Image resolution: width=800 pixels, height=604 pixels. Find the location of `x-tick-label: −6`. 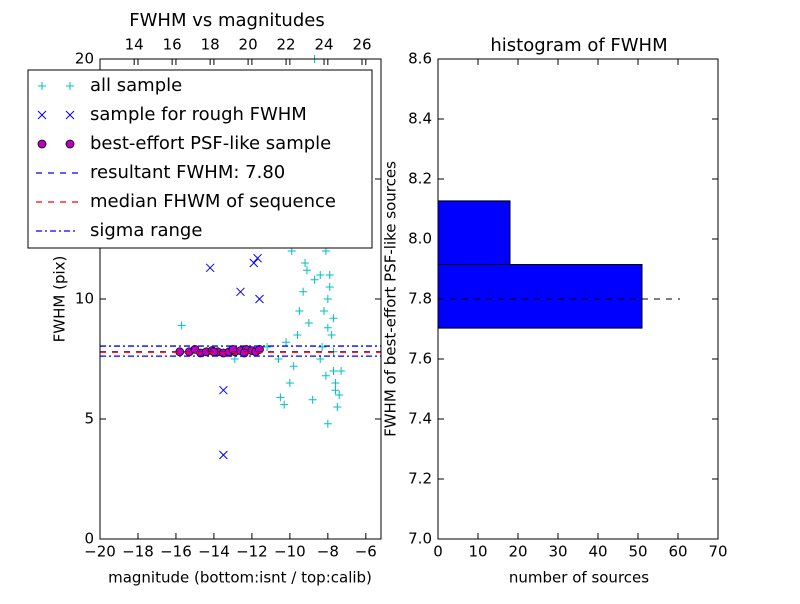

x-tick-label: −6 is located at coordinates (366, 552).